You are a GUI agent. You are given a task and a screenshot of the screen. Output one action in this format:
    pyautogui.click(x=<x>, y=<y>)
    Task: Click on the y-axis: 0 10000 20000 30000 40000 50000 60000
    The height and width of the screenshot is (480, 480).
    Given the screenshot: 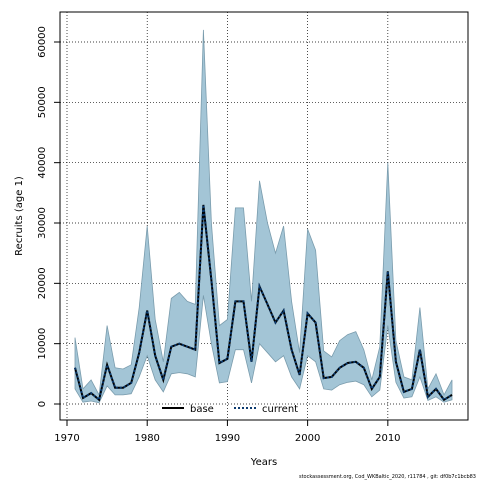 What is the action you would take?
    pyautogui.click(x=49, y=216)
    